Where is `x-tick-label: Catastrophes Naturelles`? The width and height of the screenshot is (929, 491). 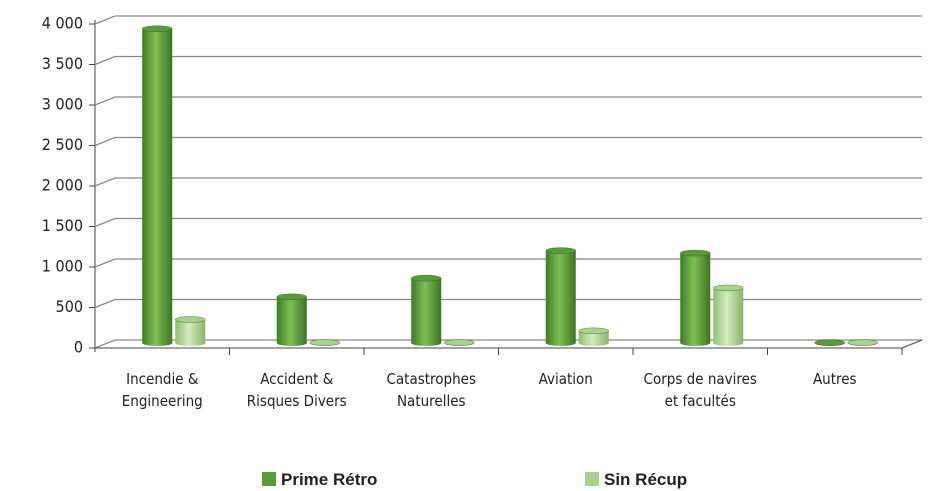 x-tick-label: Catastrophes Naturelles is located at coordinates (431, 390).